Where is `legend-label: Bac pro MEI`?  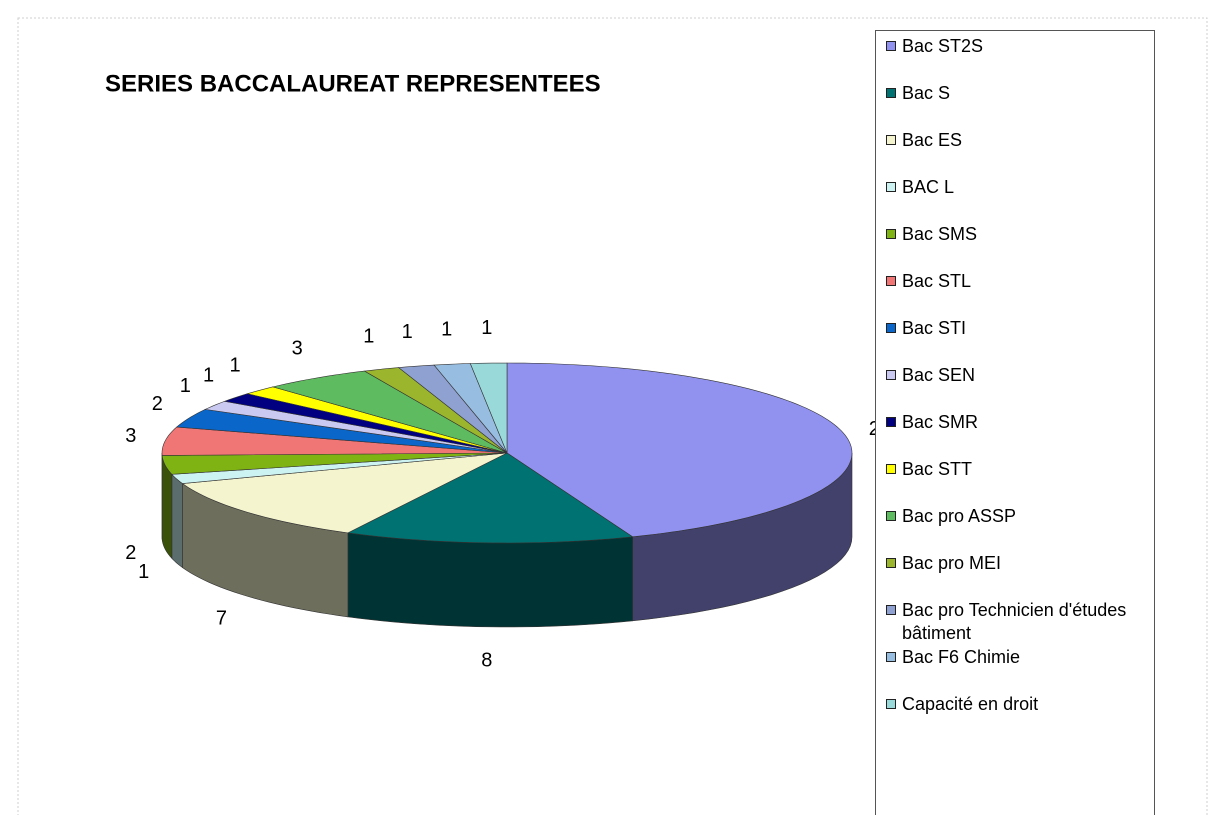
legend-label: Bac pro MEI is located at coordinates (952, 563).